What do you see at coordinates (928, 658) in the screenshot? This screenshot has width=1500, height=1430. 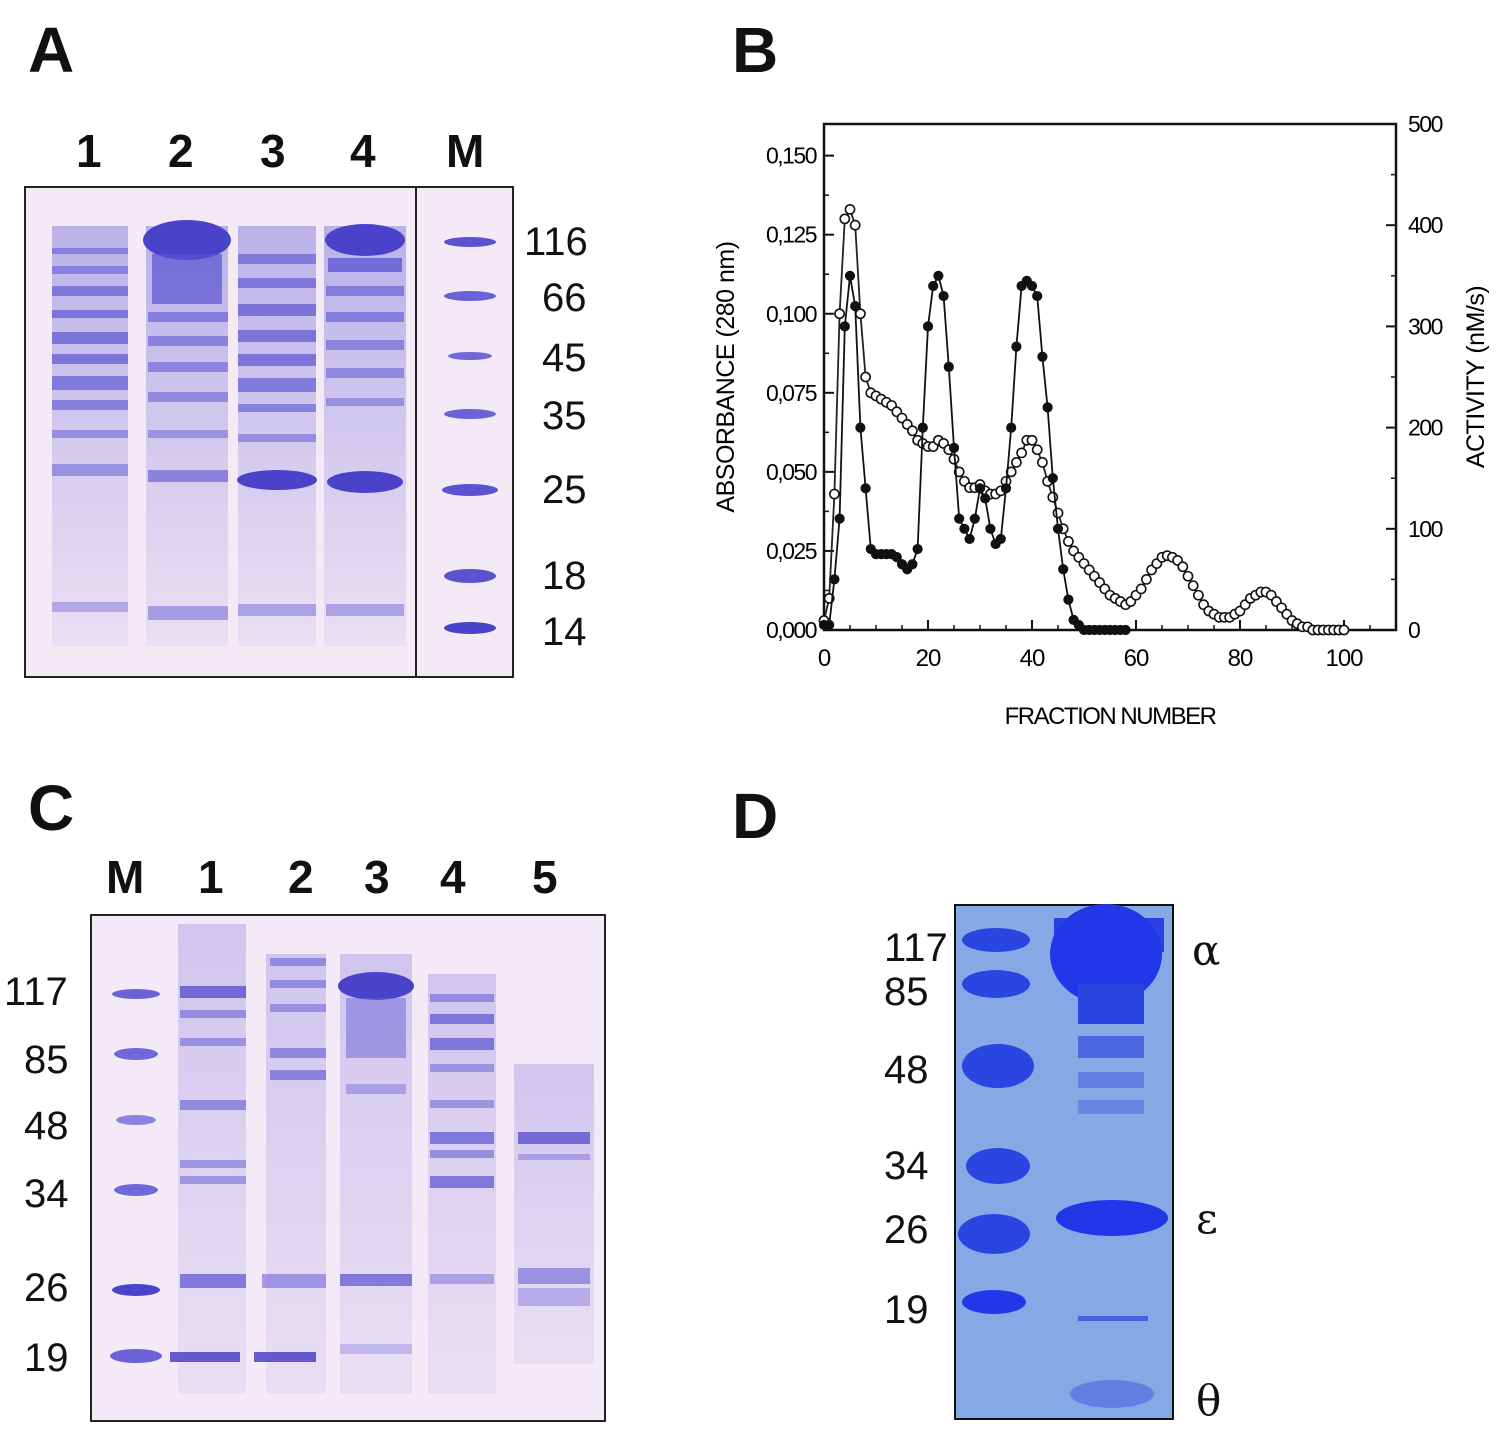 I see `x-tick-label: 20` at bounding box center [928, 658].